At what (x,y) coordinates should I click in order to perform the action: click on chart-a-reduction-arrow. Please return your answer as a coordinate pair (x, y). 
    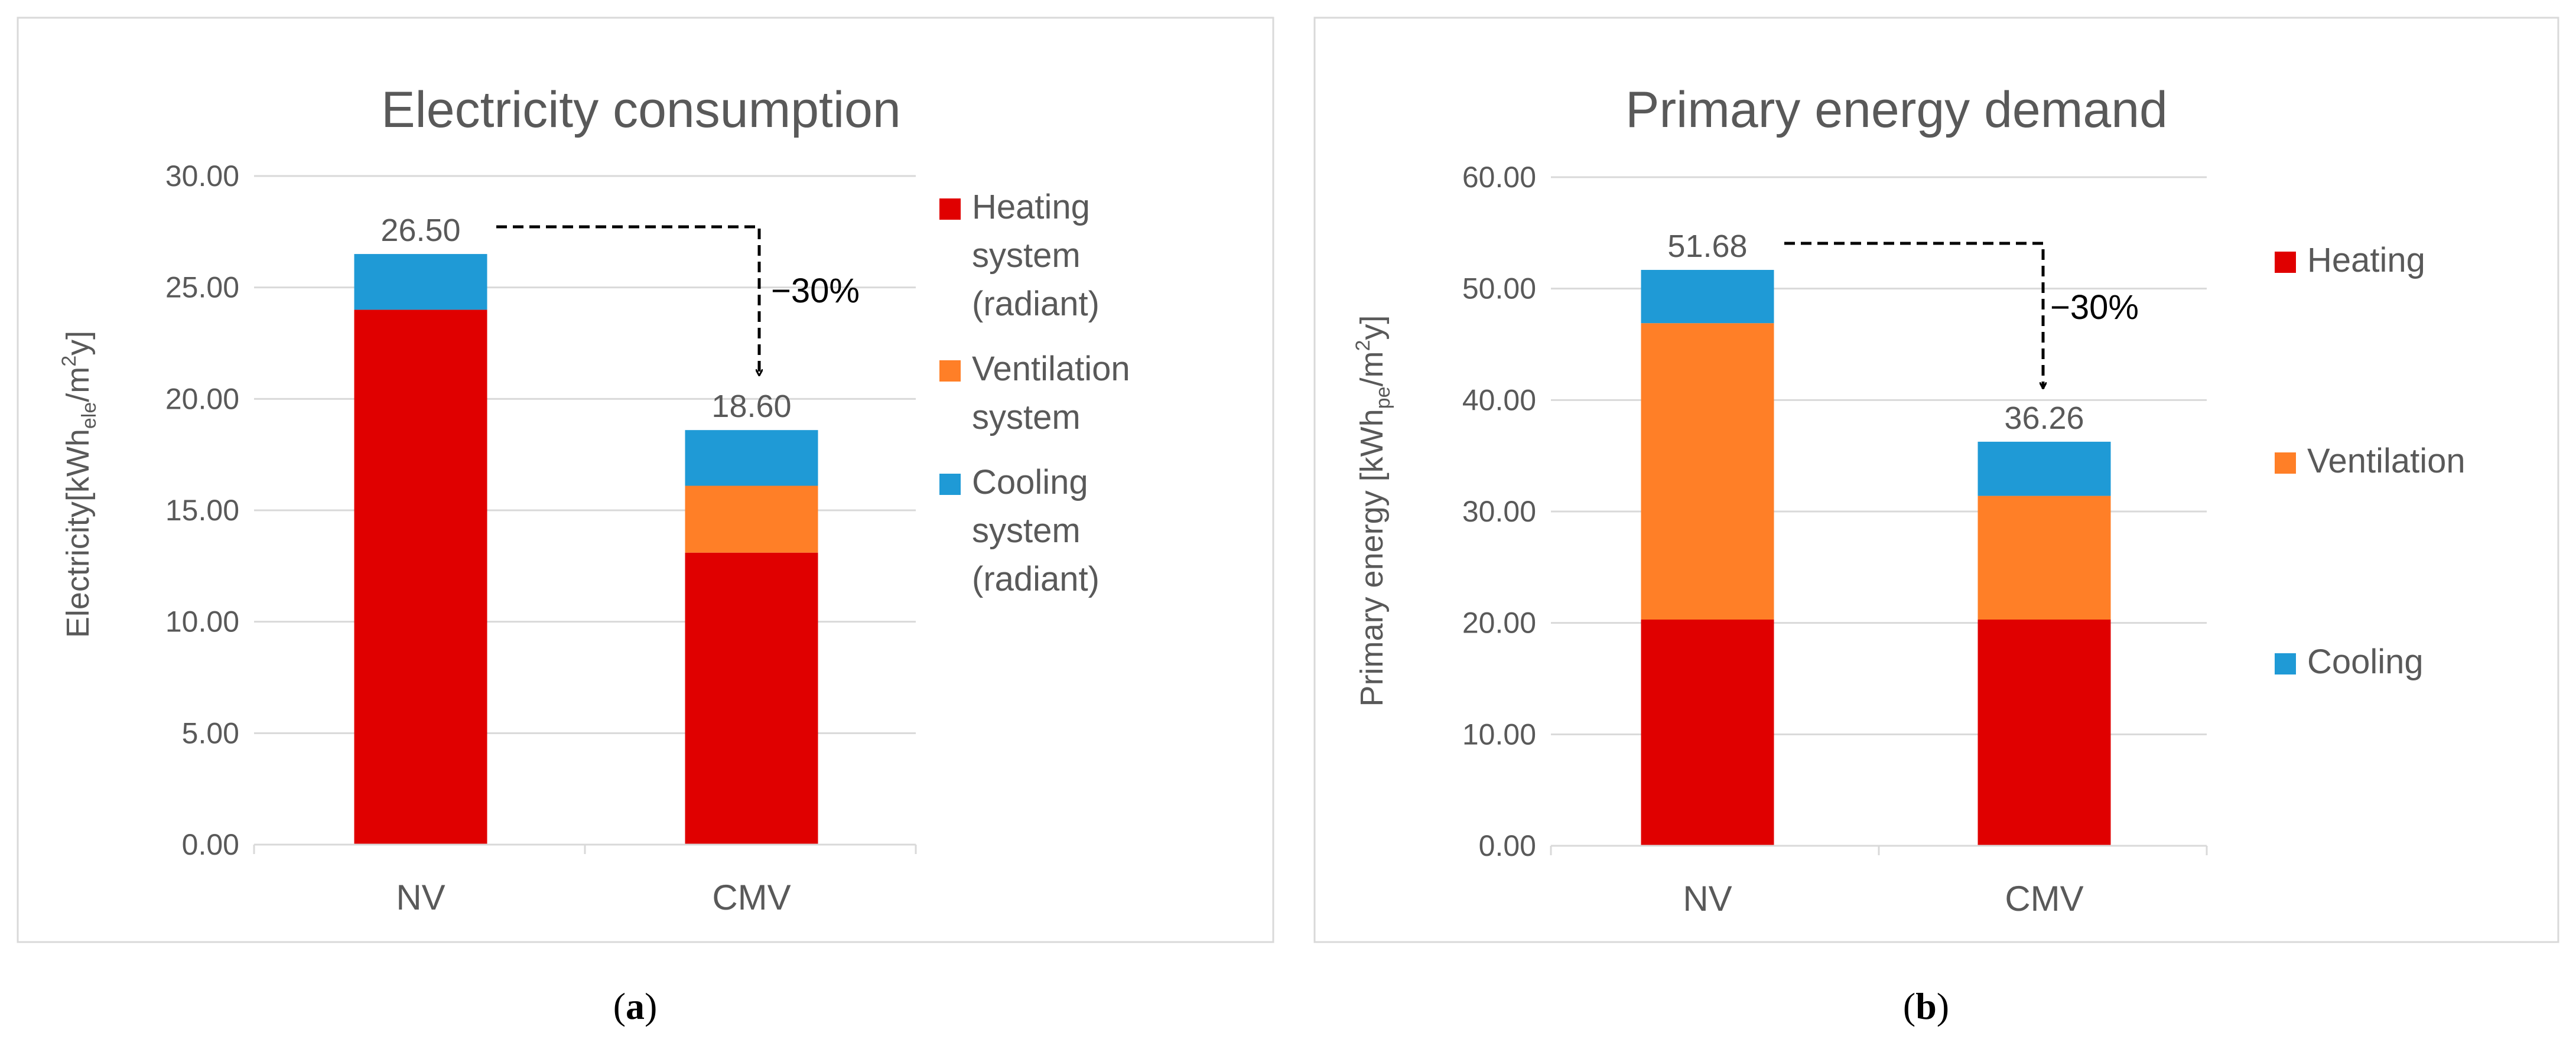
    Looking at the image, I should click on (627, 300).